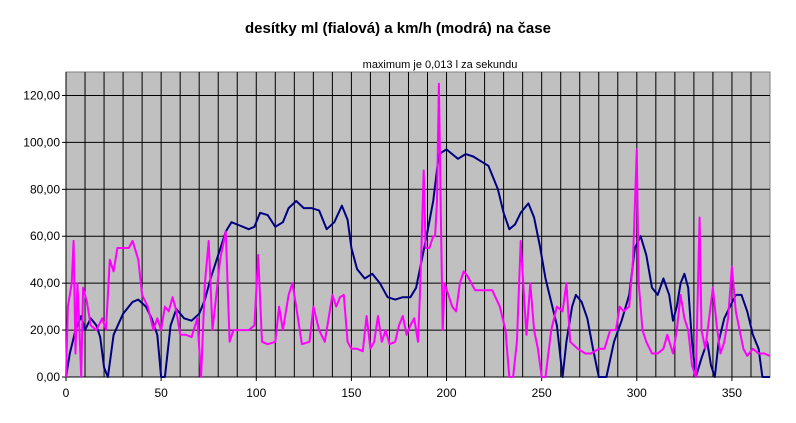 This screenshot has height=423, width=796. Describe the element at coordinates (637, 393) in the screenshot. I see `x-tick-label: 300` at that location.